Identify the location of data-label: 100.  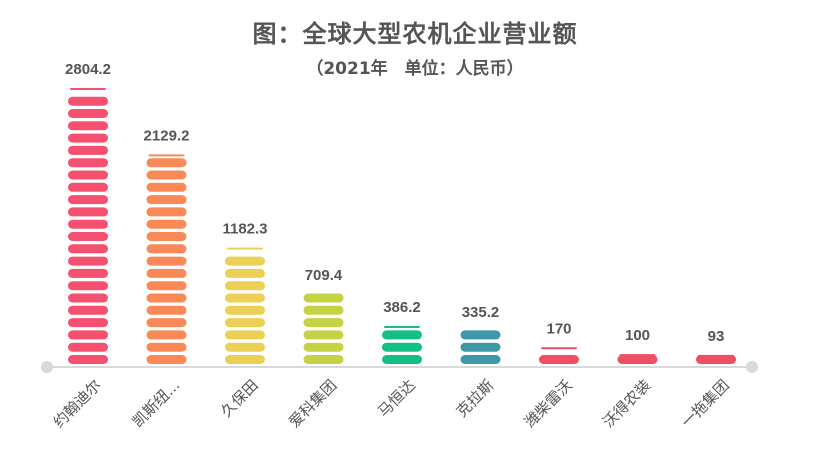
(637, 335).